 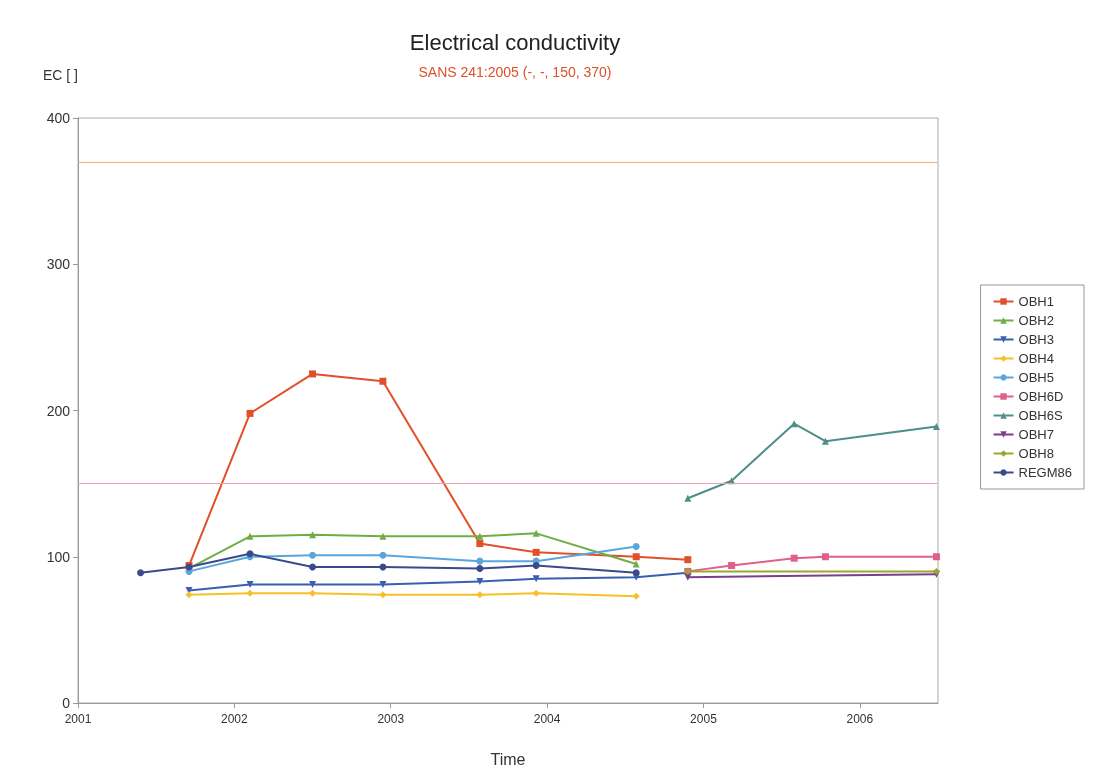 I want to click on legend-label: OBH6S, so click(x=1040, y=415).